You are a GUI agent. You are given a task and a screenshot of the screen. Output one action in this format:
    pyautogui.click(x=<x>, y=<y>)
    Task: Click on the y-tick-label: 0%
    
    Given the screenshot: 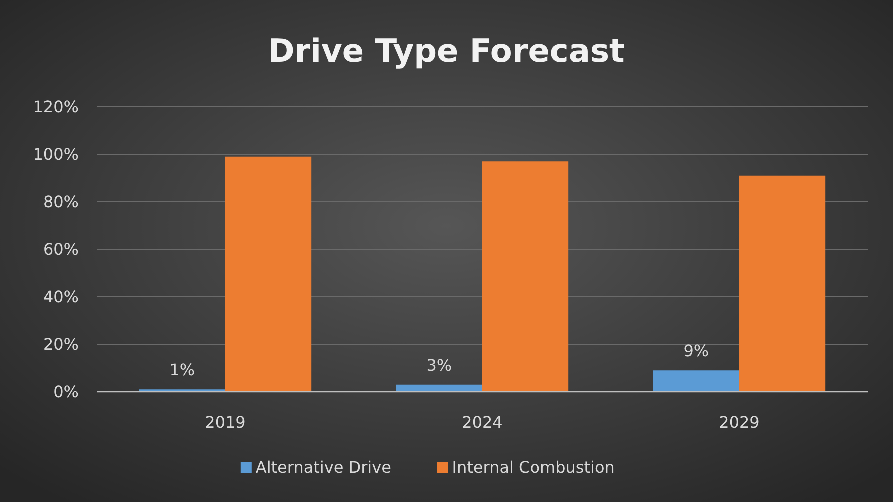 What is the action you would take?
    pyautogui.click(x=66, y=392)
    